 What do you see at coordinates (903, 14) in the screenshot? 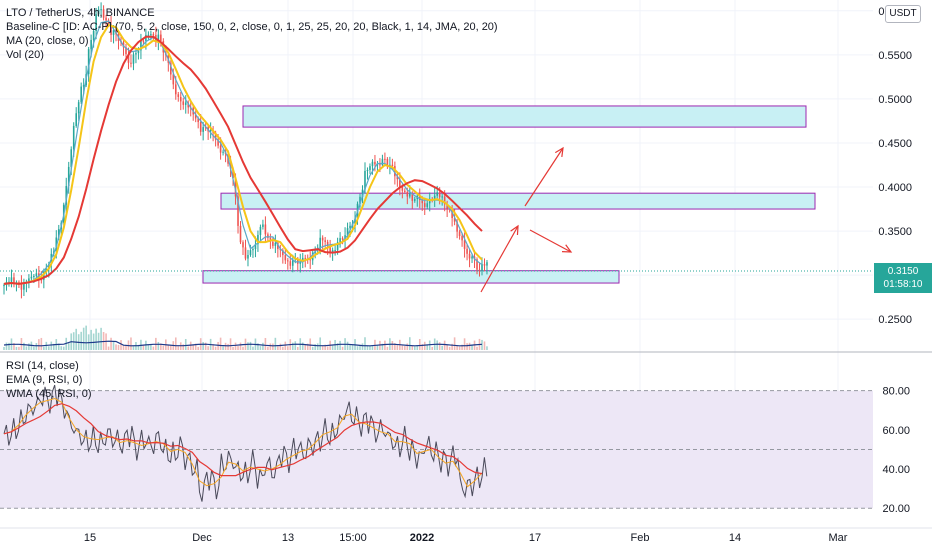
I see `currency-button: USDT` at bounding box center [903, 14].